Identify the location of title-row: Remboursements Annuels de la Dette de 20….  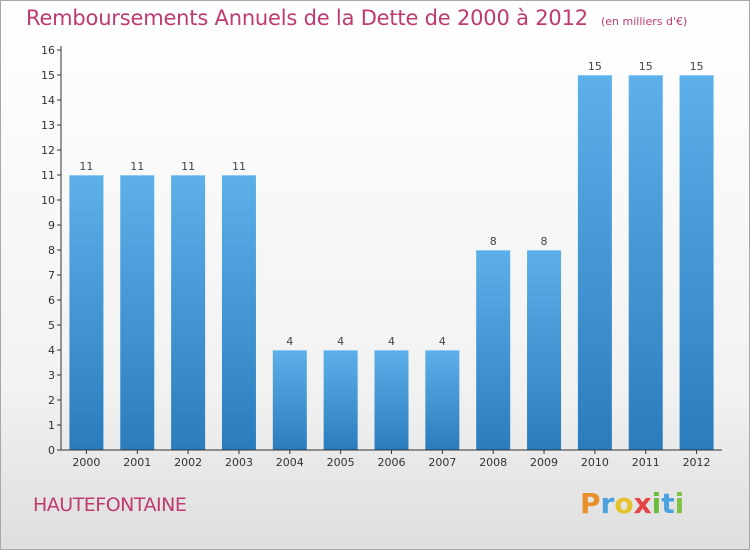
(356, 18).